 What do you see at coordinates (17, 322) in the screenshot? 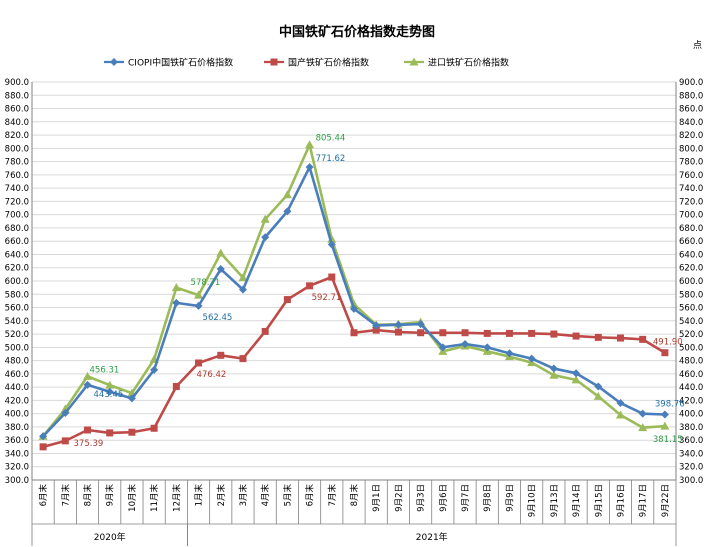
I see `y-tick-label-left: 540.0` at bounding box center [17, 322].